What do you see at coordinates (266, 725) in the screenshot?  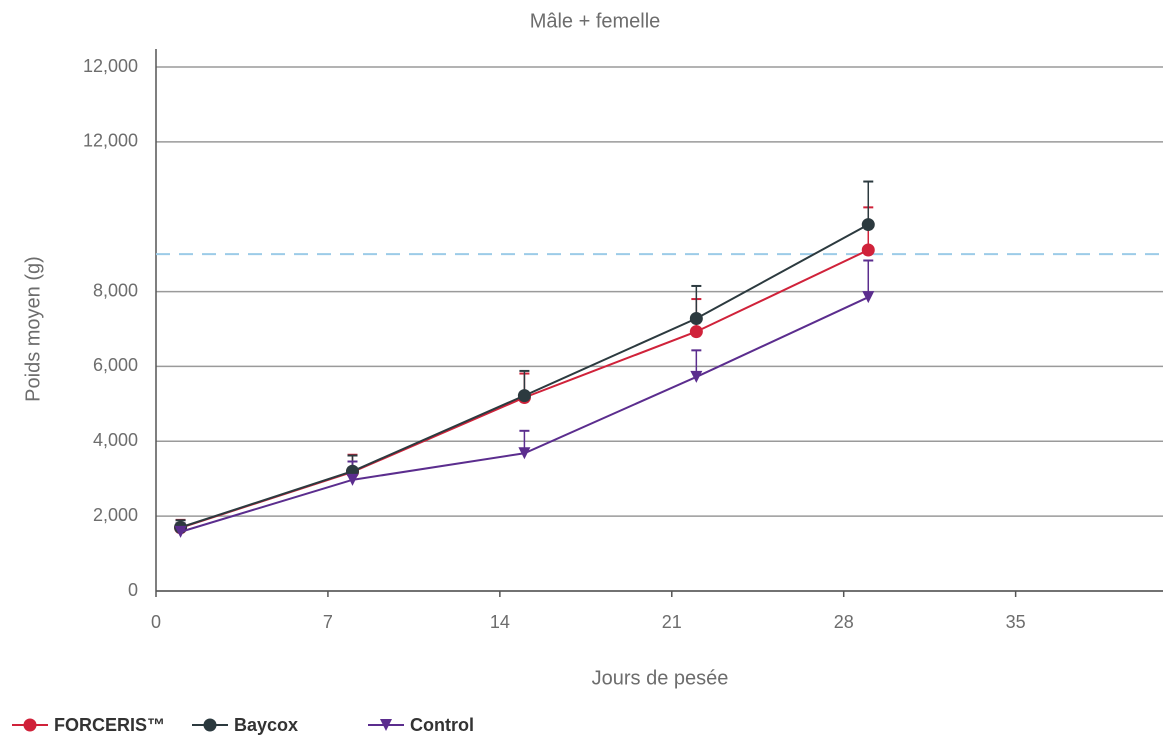 I see `legend-label: Baycox` at bounding box center [266, 725].